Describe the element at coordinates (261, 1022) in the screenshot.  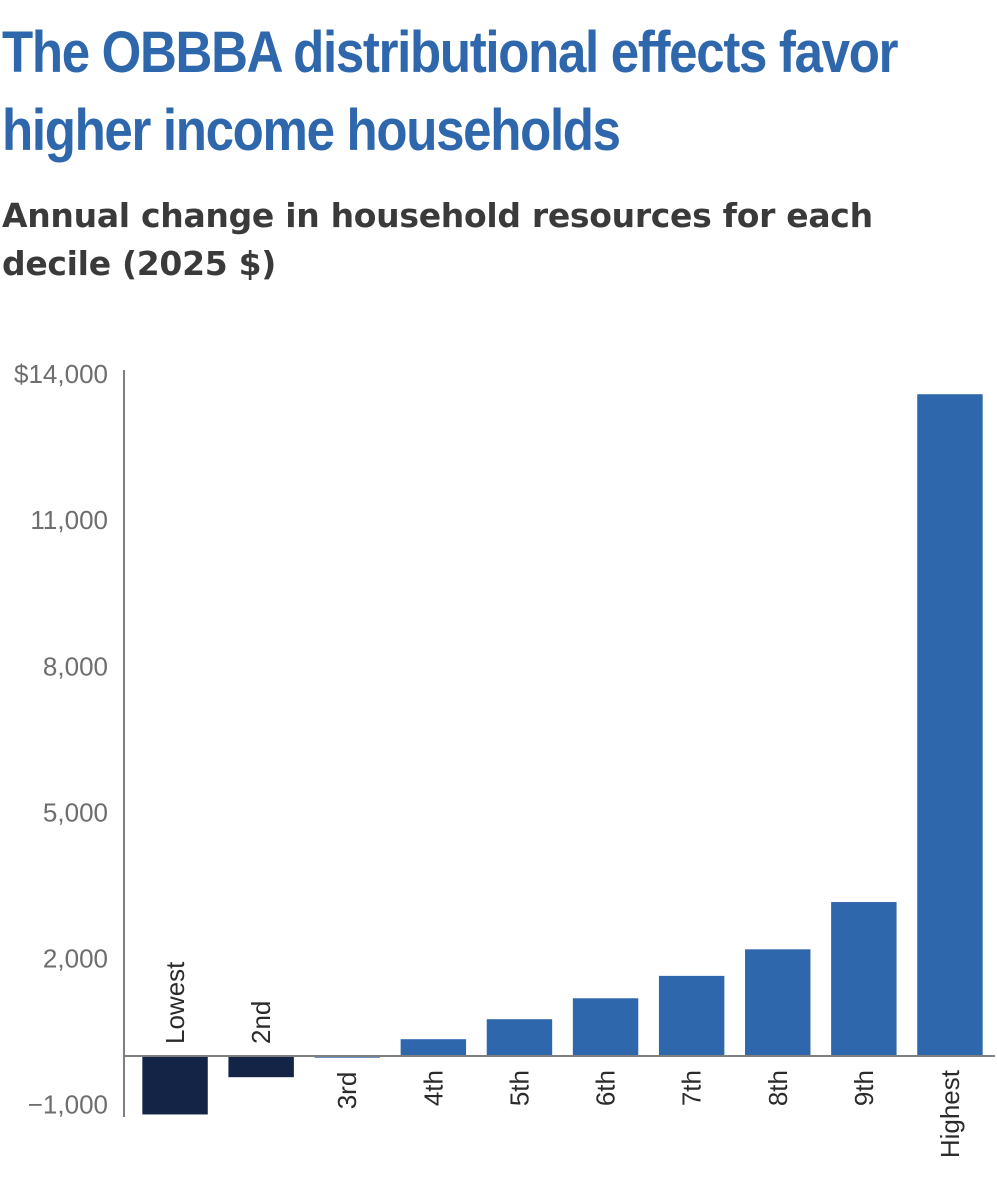
I see `category-label: 2nd` at that location.